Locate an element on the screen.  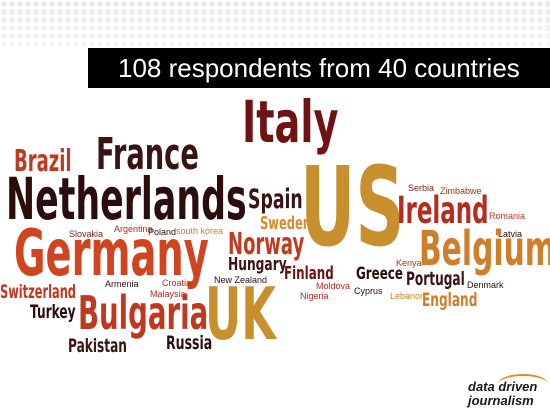
word-sweden: Sweden is located at coordinates (286, 223).